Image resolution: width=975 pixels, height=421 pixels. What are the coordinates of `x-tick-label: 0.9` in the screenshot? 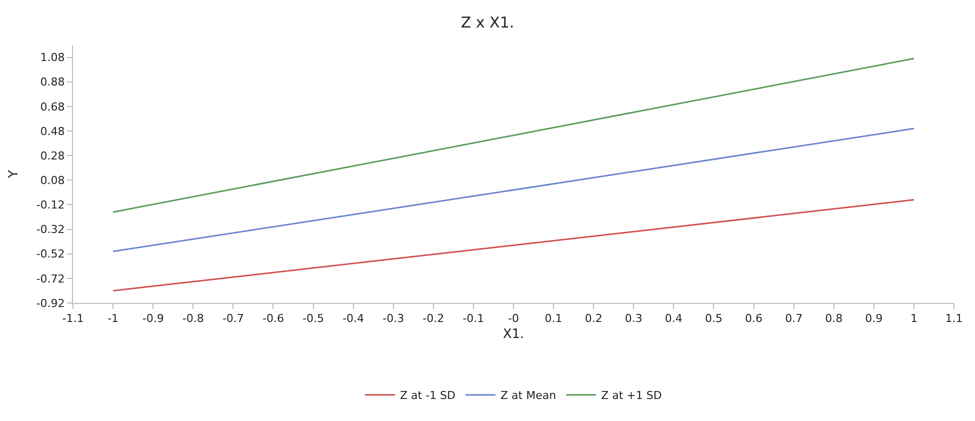 It's located at (874, 319).